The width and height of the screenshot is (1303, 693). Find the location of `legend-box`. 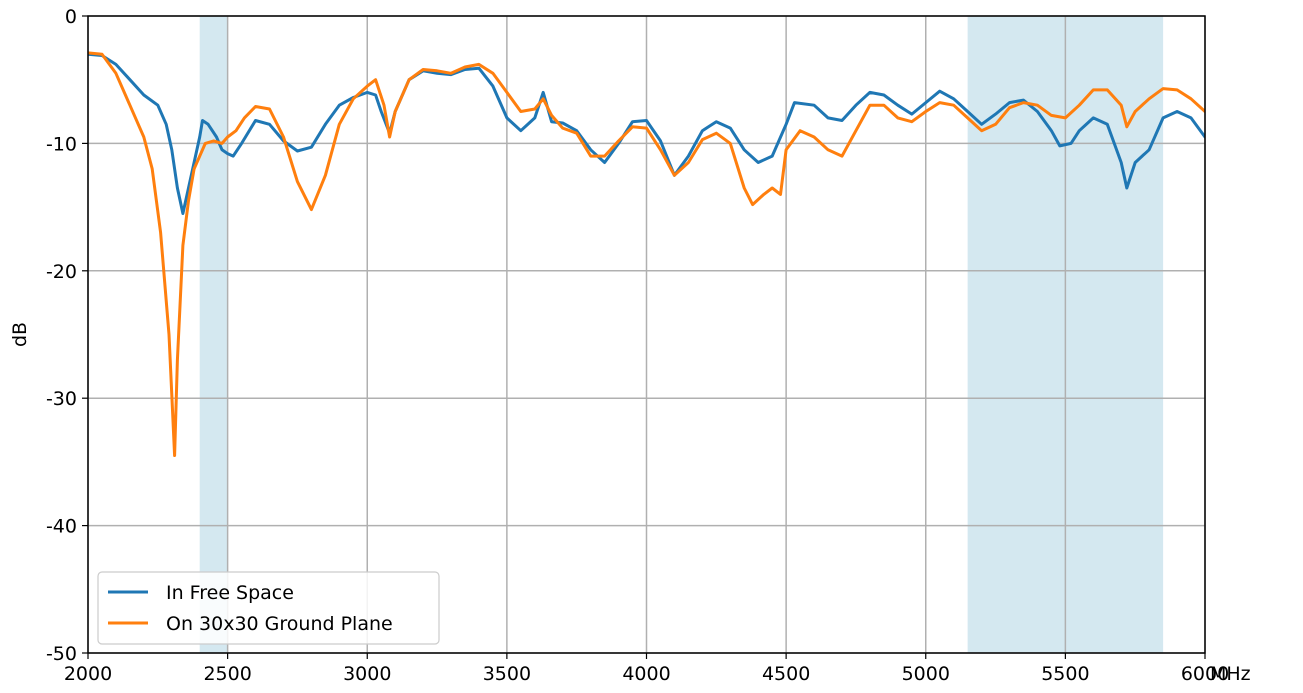

legend-box is located at coordinates (268, 608).